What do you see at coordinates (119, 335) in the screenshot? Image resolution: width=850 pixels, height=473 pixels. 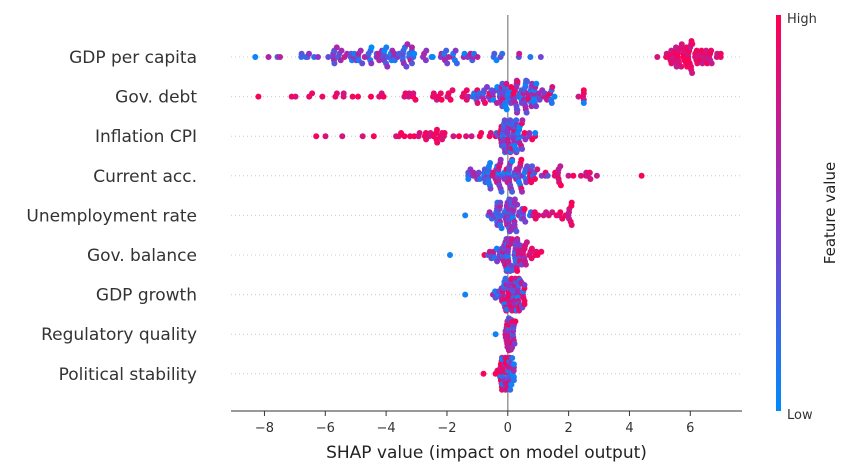 I see `feature-label: Regulatory quality` at bounding box center [119, 335].